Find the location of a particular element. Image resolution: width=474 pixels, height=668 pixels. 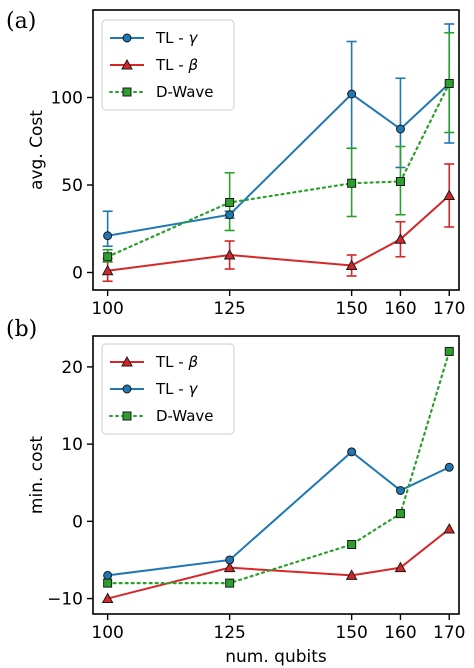

y-tick-label: 50 is located at coordinates (72, 186).